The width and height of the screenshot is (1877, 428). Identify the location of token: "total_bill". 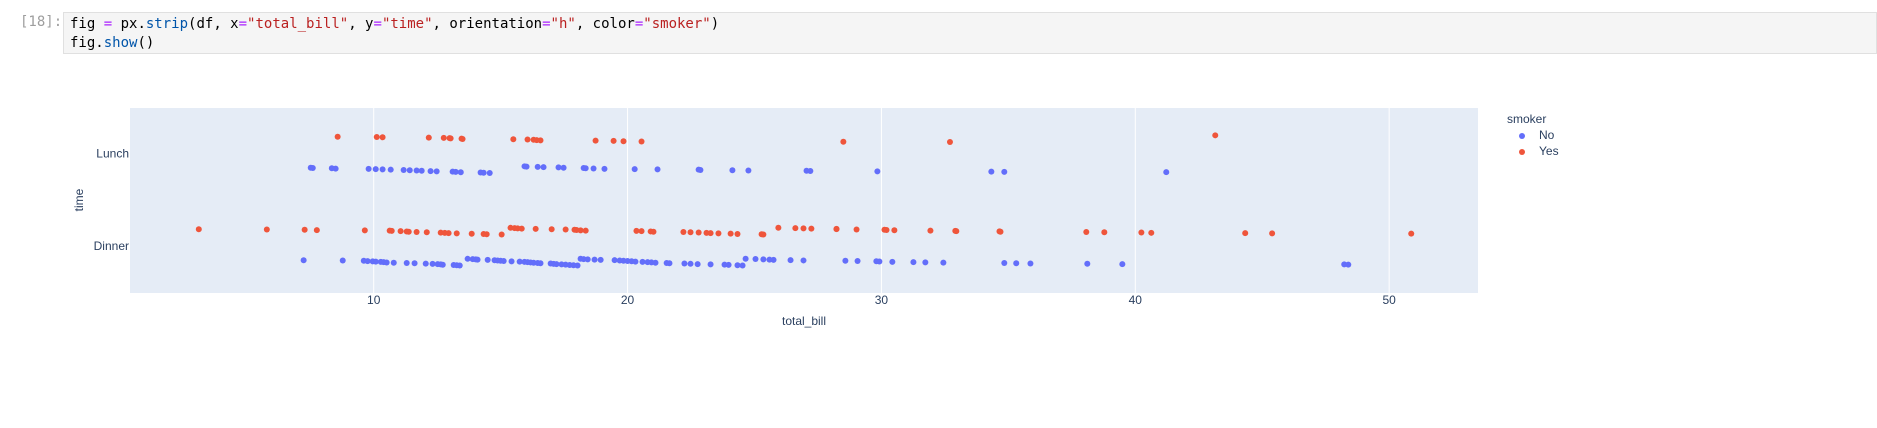
(298, 24).